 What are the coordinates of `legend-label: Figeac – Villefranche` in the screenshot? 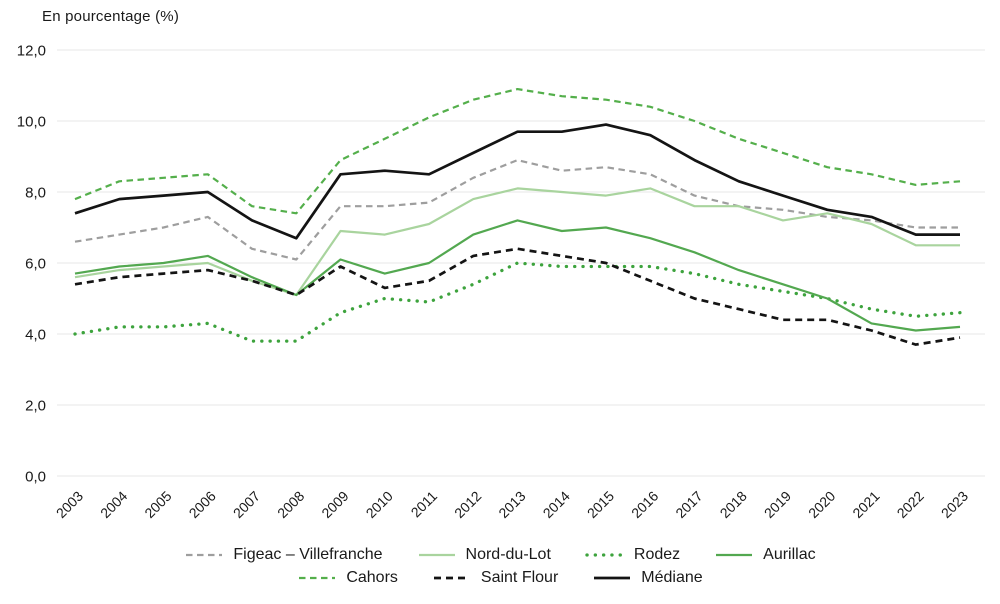 It's located at (308, 554).